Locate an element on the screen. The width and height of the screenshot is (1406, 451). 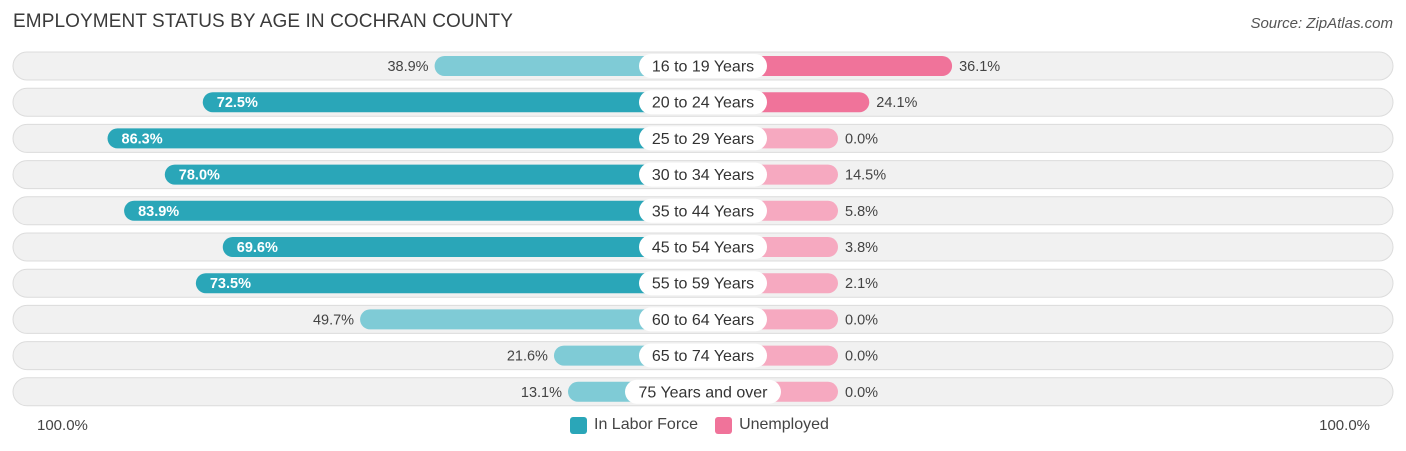
category-label: 65 to 74 Years is located at coordinates (703, 356).